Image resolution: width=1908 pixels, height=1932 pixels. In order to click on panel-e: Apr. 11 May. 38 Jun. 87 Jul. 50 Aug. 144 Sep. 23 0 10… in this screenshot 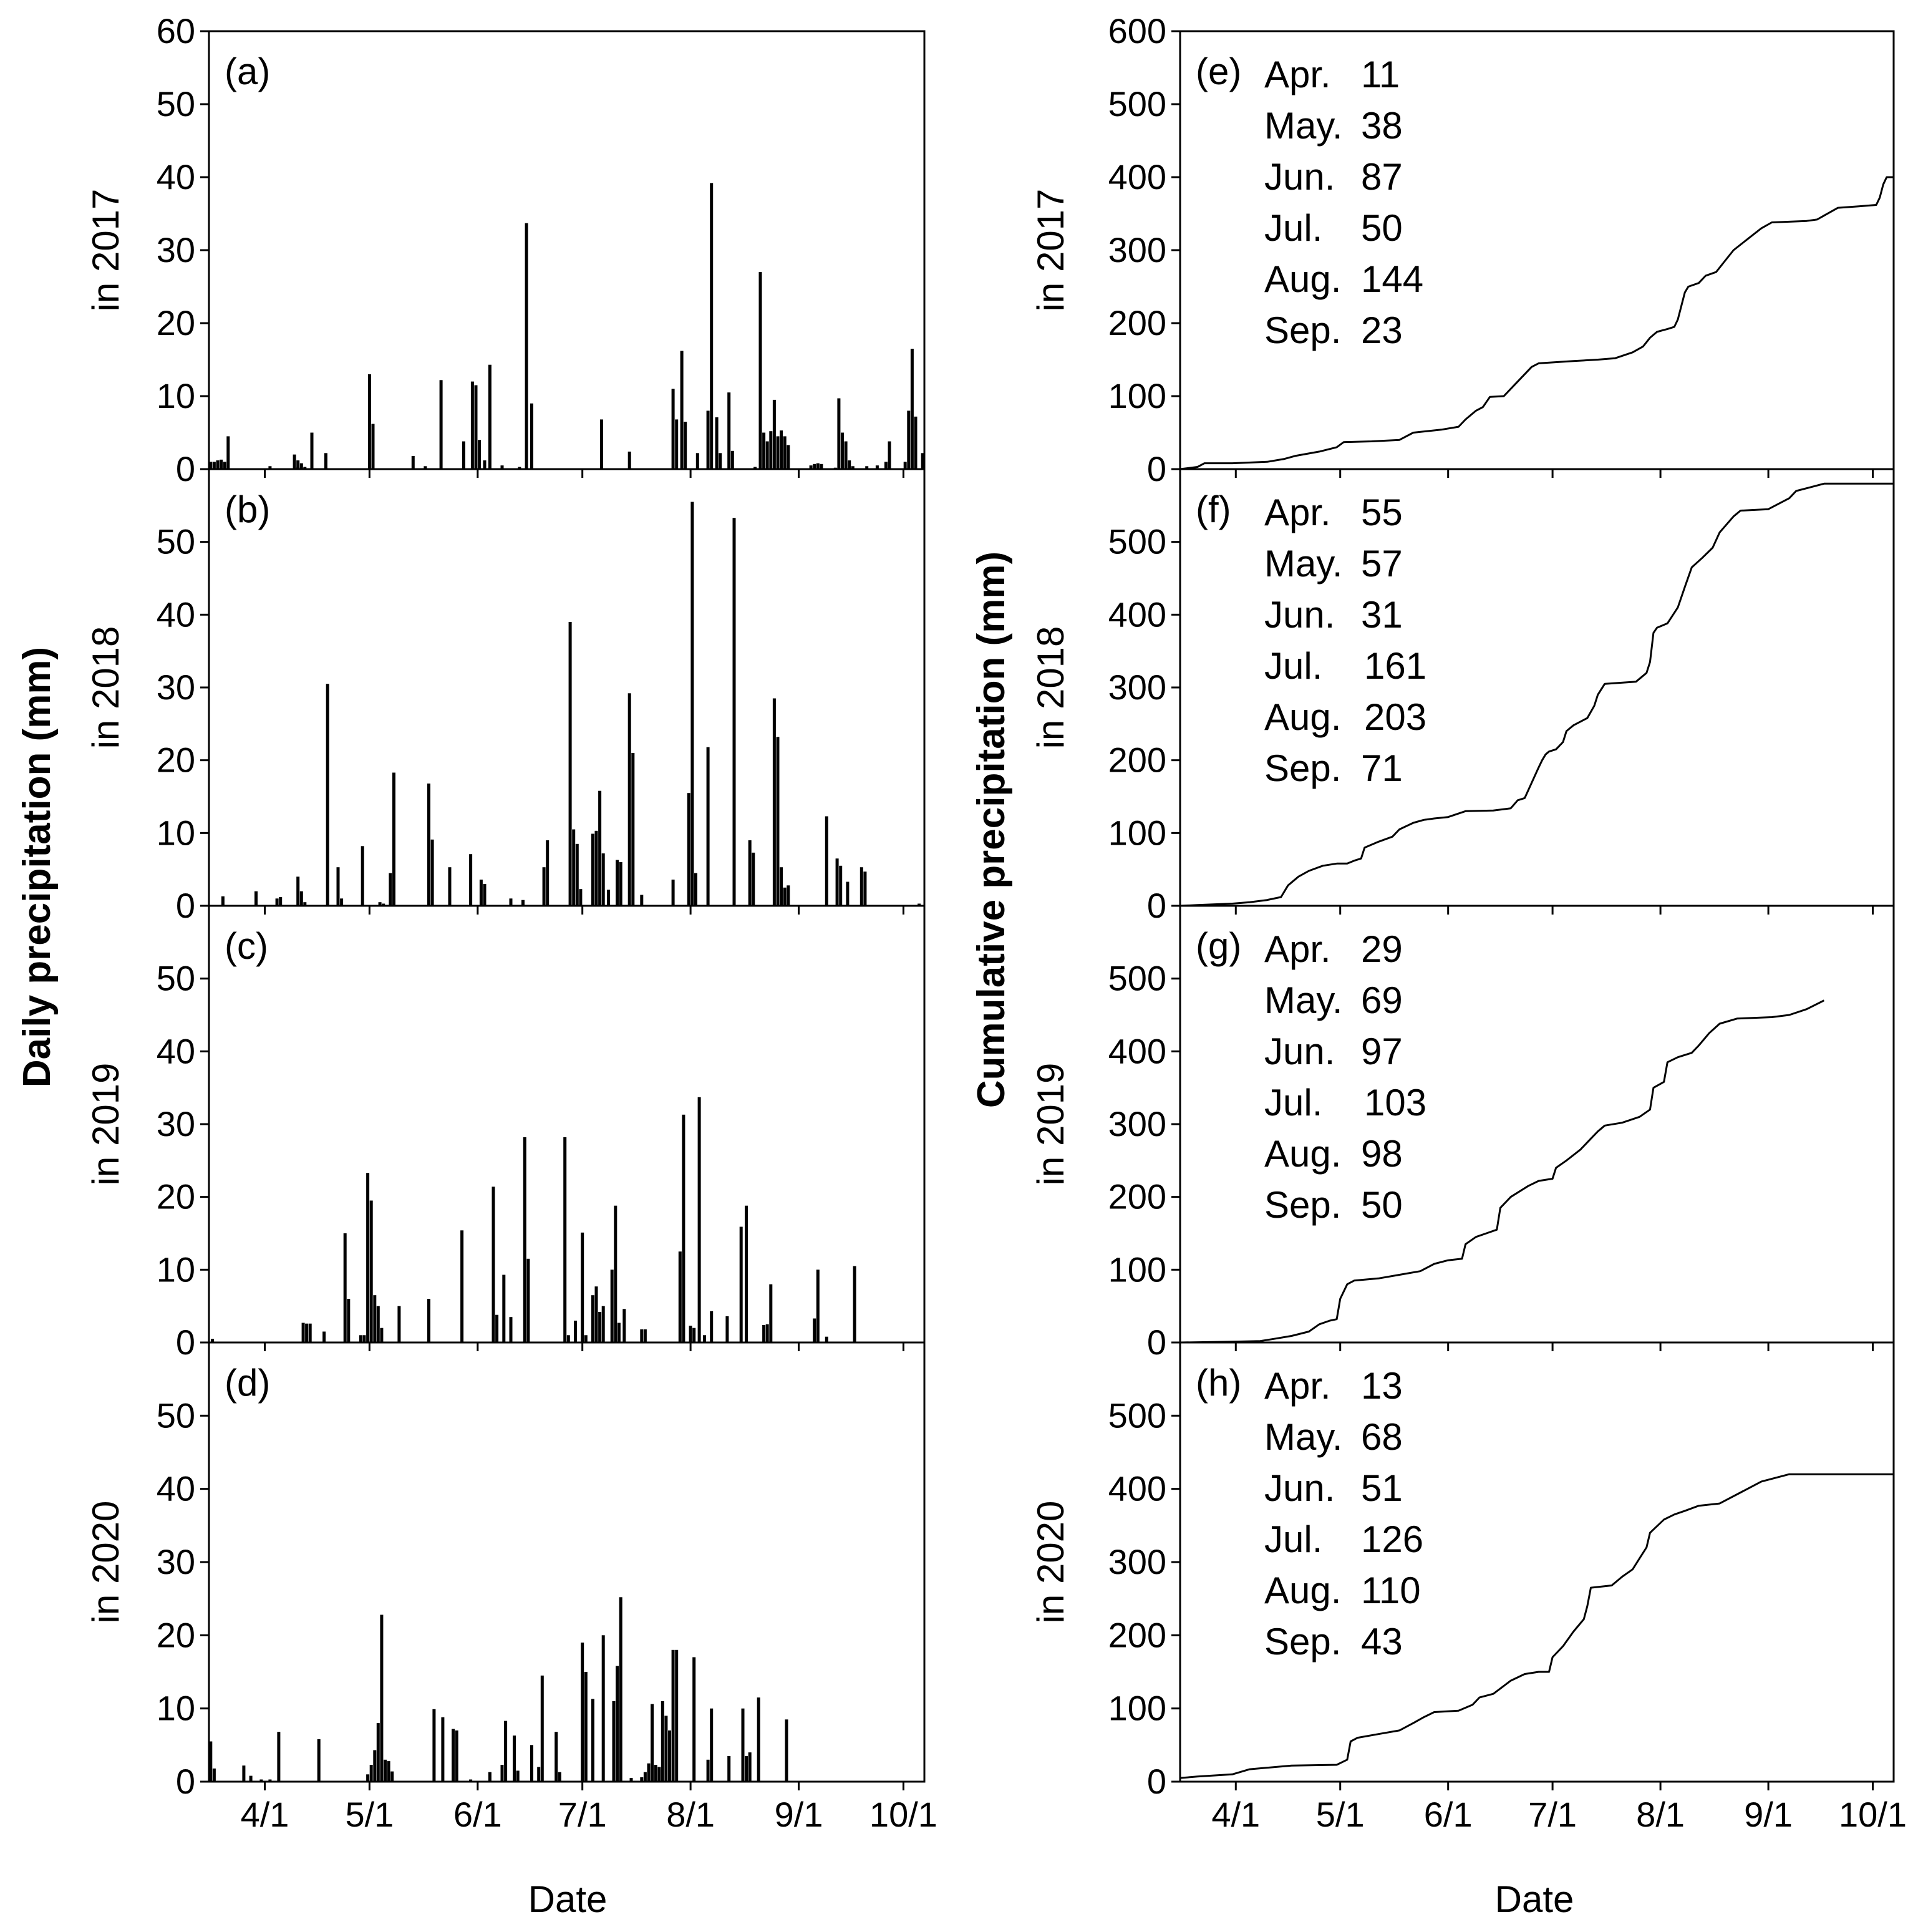, I will do `click(1463, 249)`.